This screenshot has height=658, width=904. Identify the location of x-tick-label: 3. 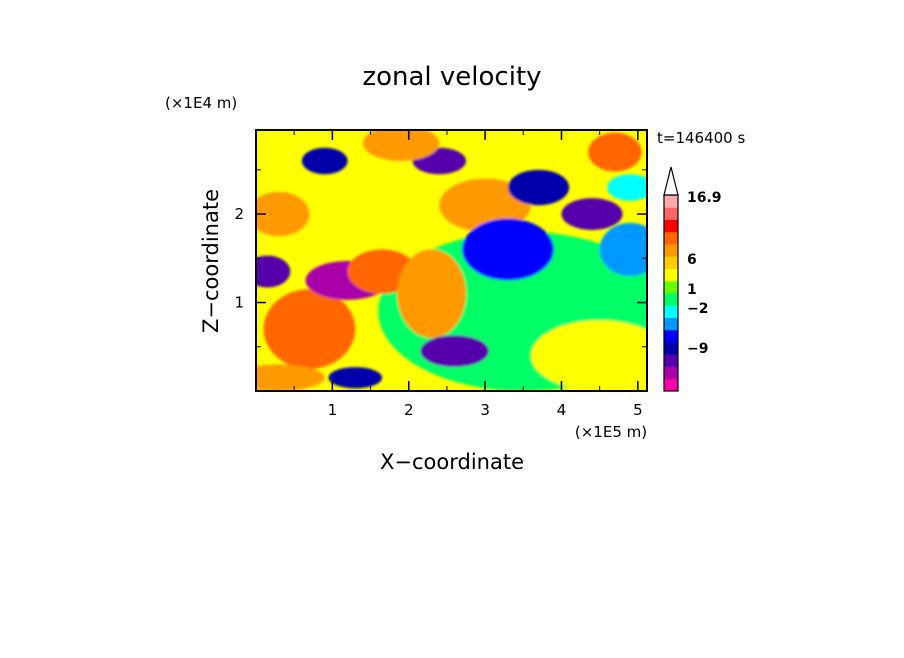
(485, 410).